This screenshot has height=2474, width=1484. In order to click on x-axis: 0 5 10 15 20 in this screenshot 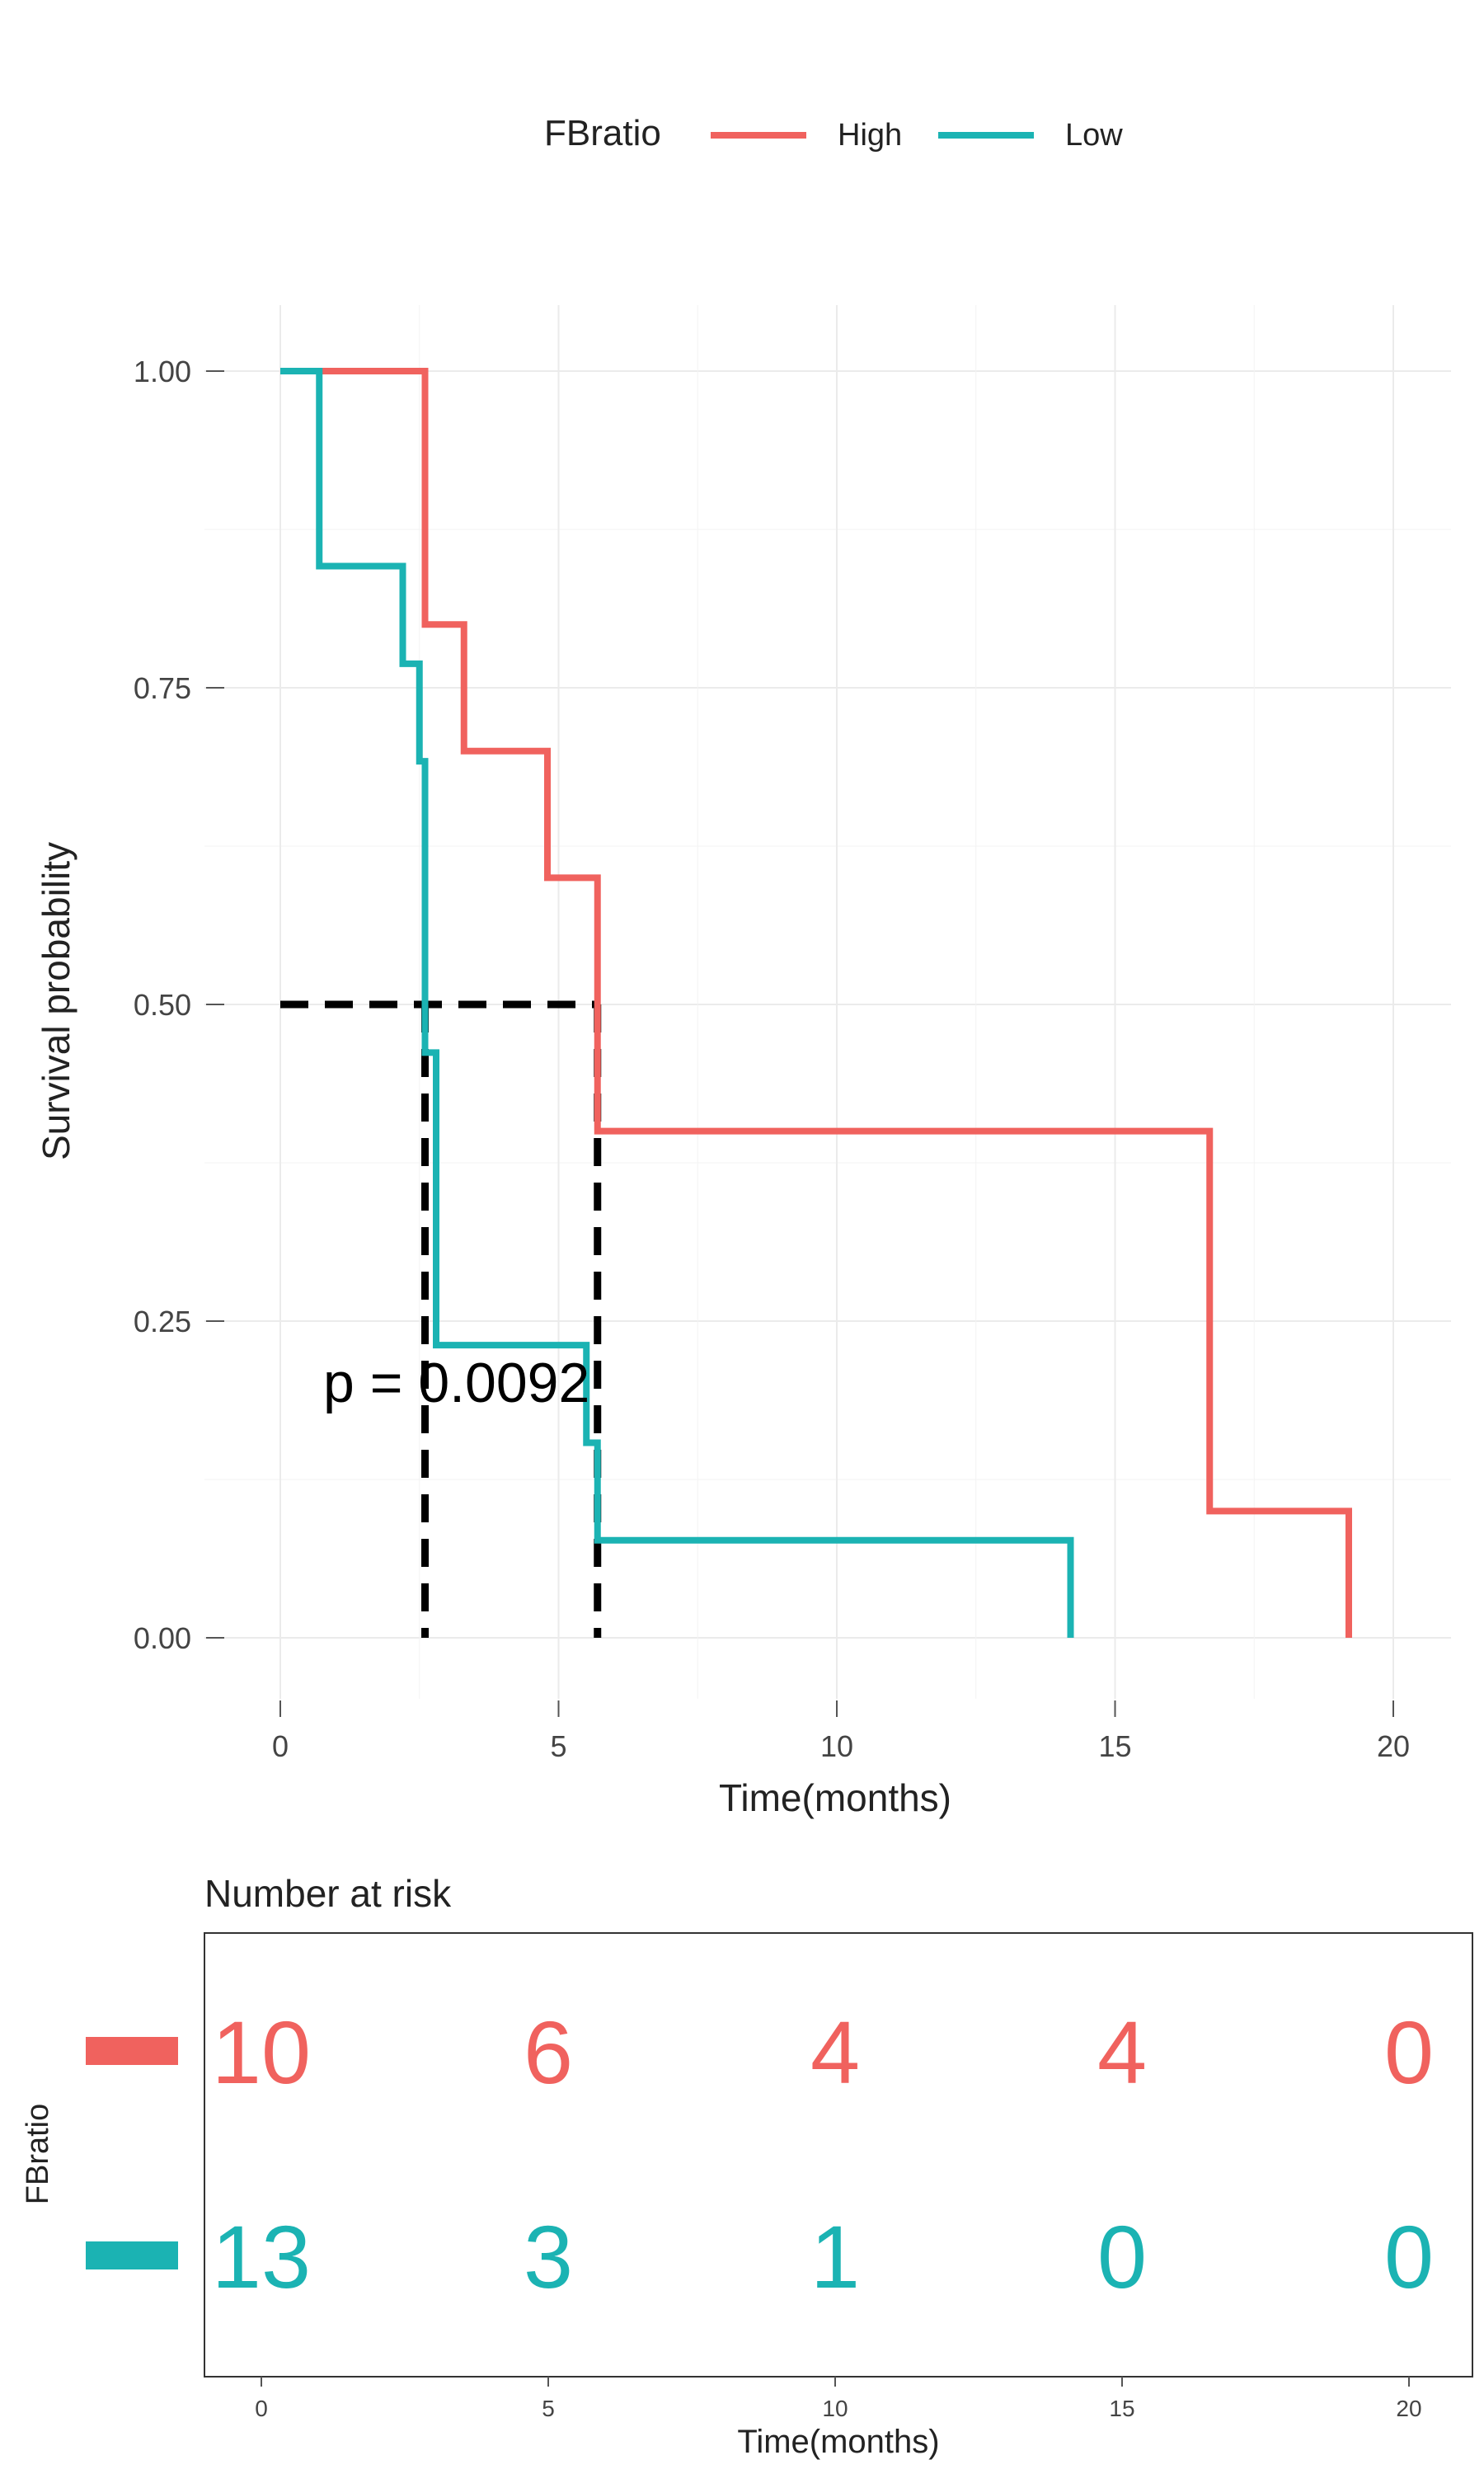, I will do `click(841, 1731)`.